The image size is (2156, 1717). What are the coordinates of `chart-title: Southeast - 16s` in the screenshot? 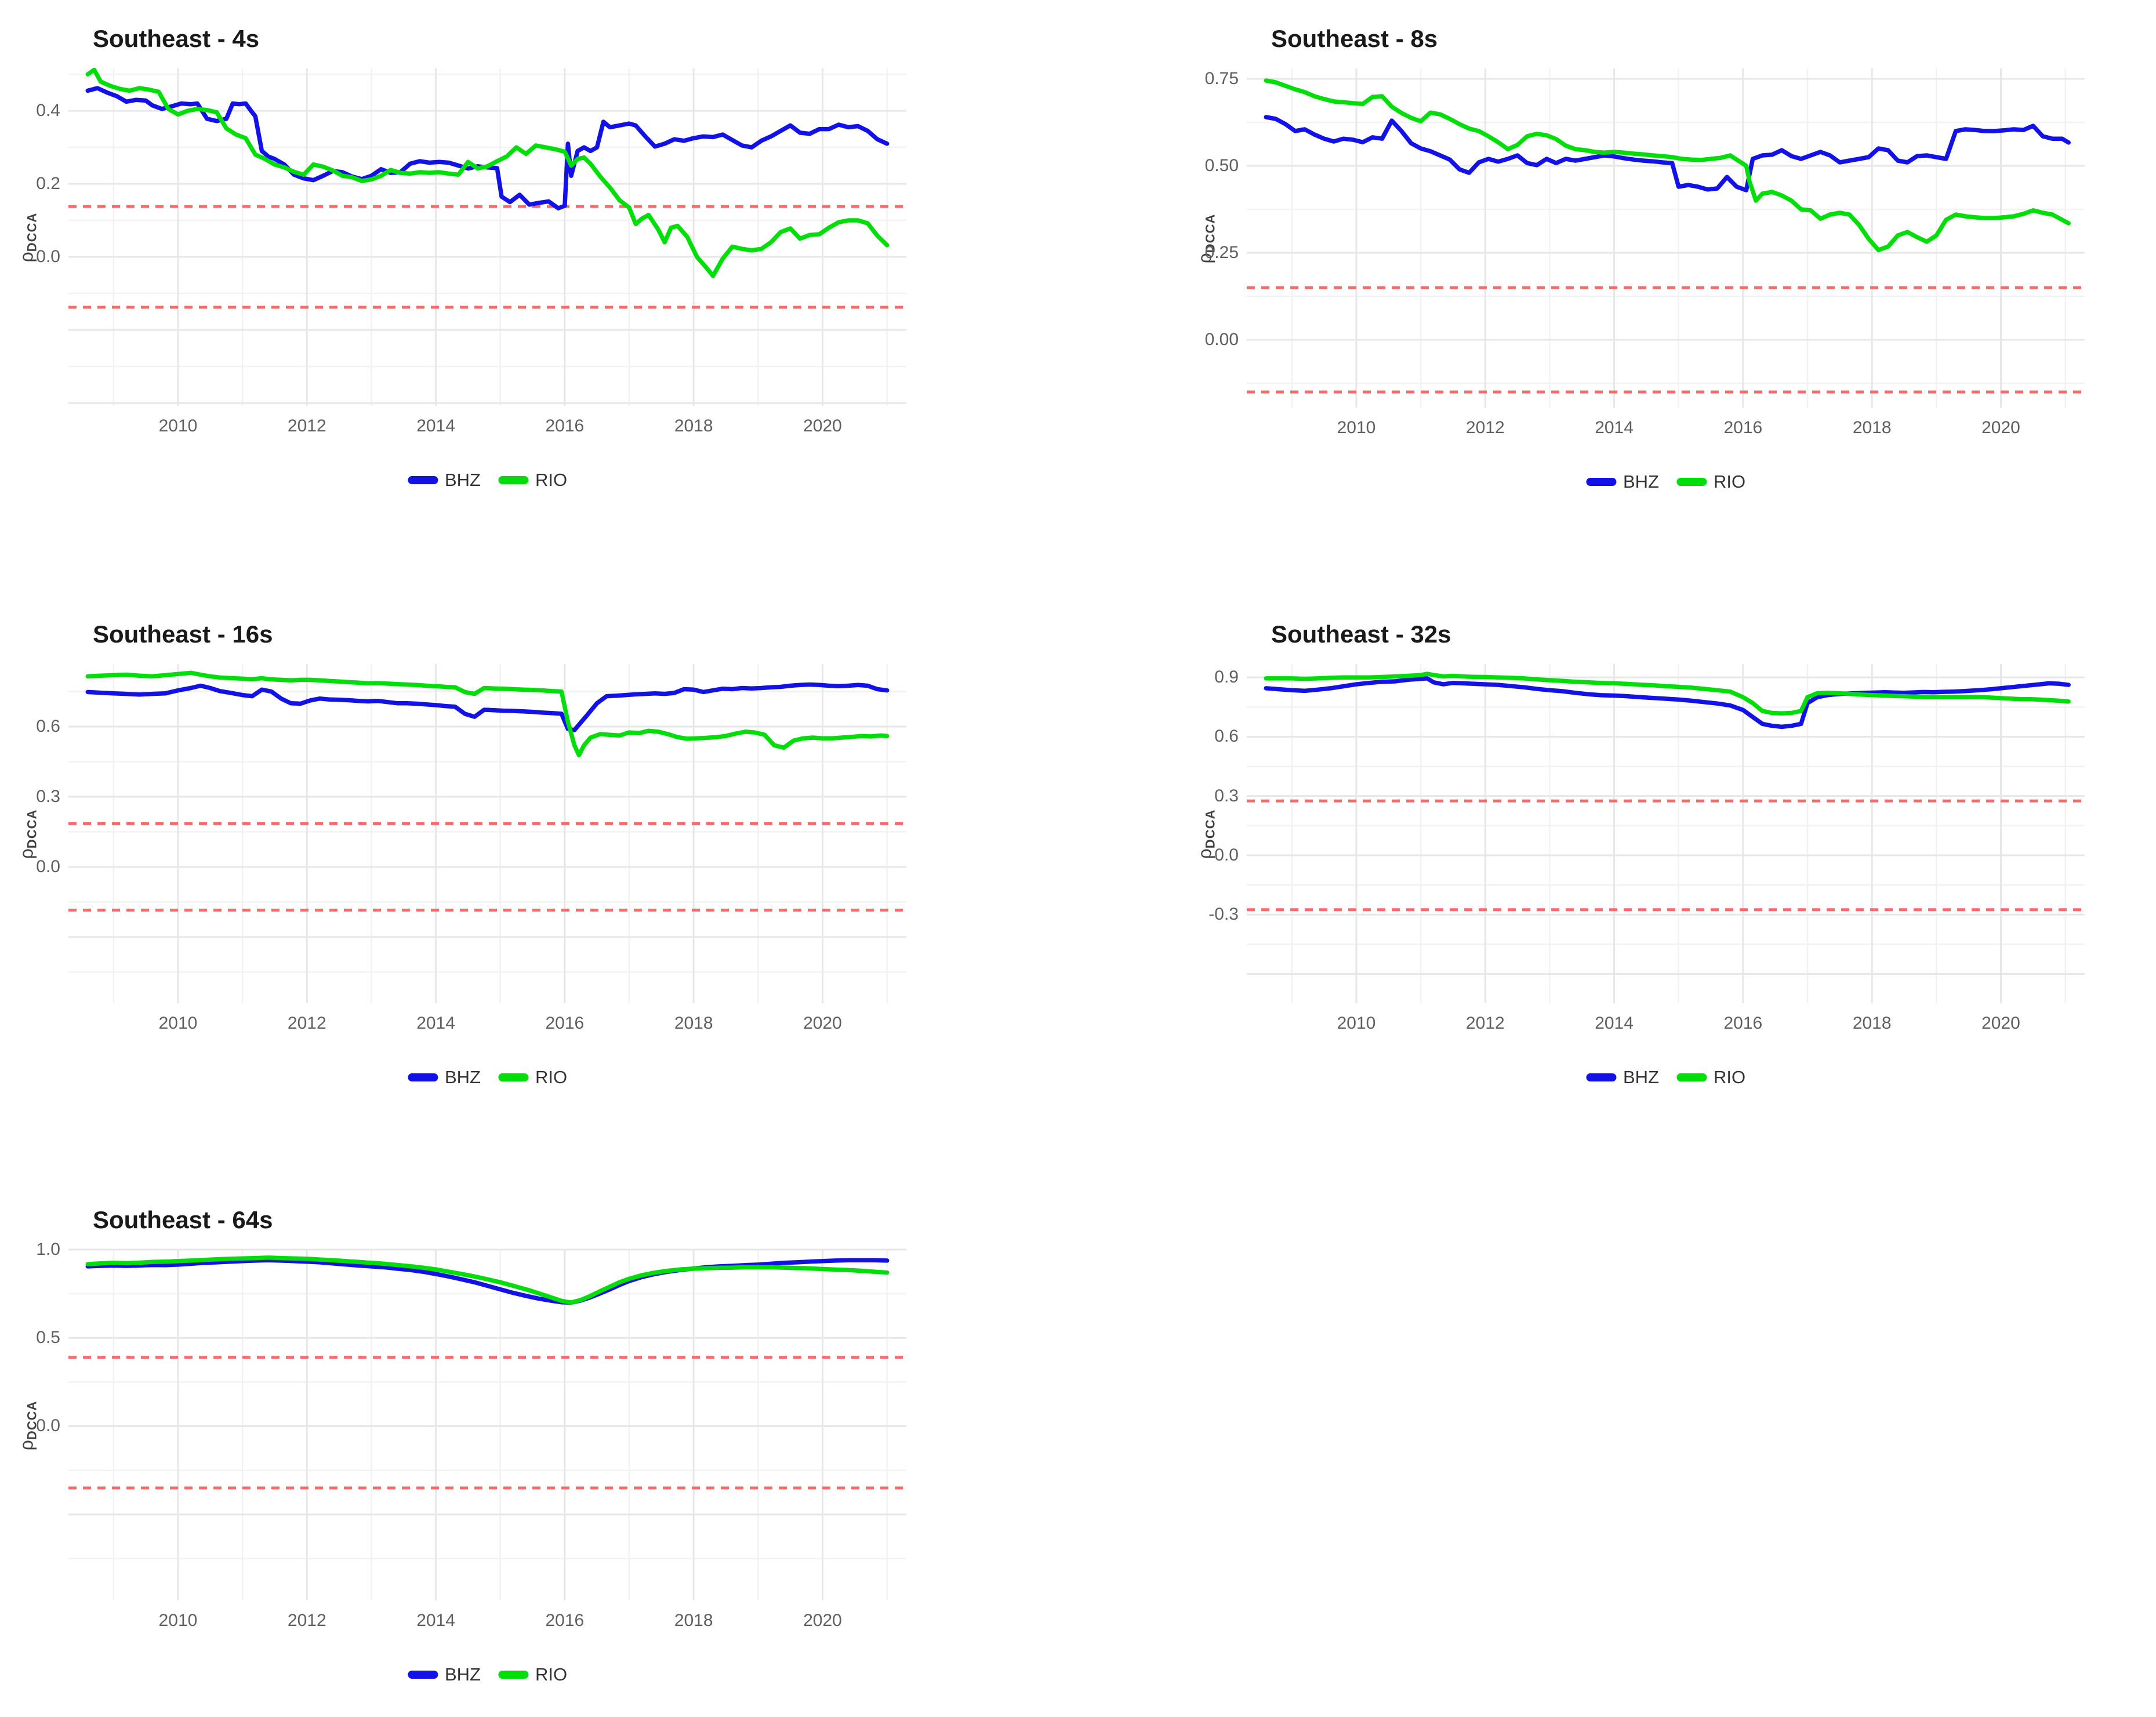 It's located at (183, 634).